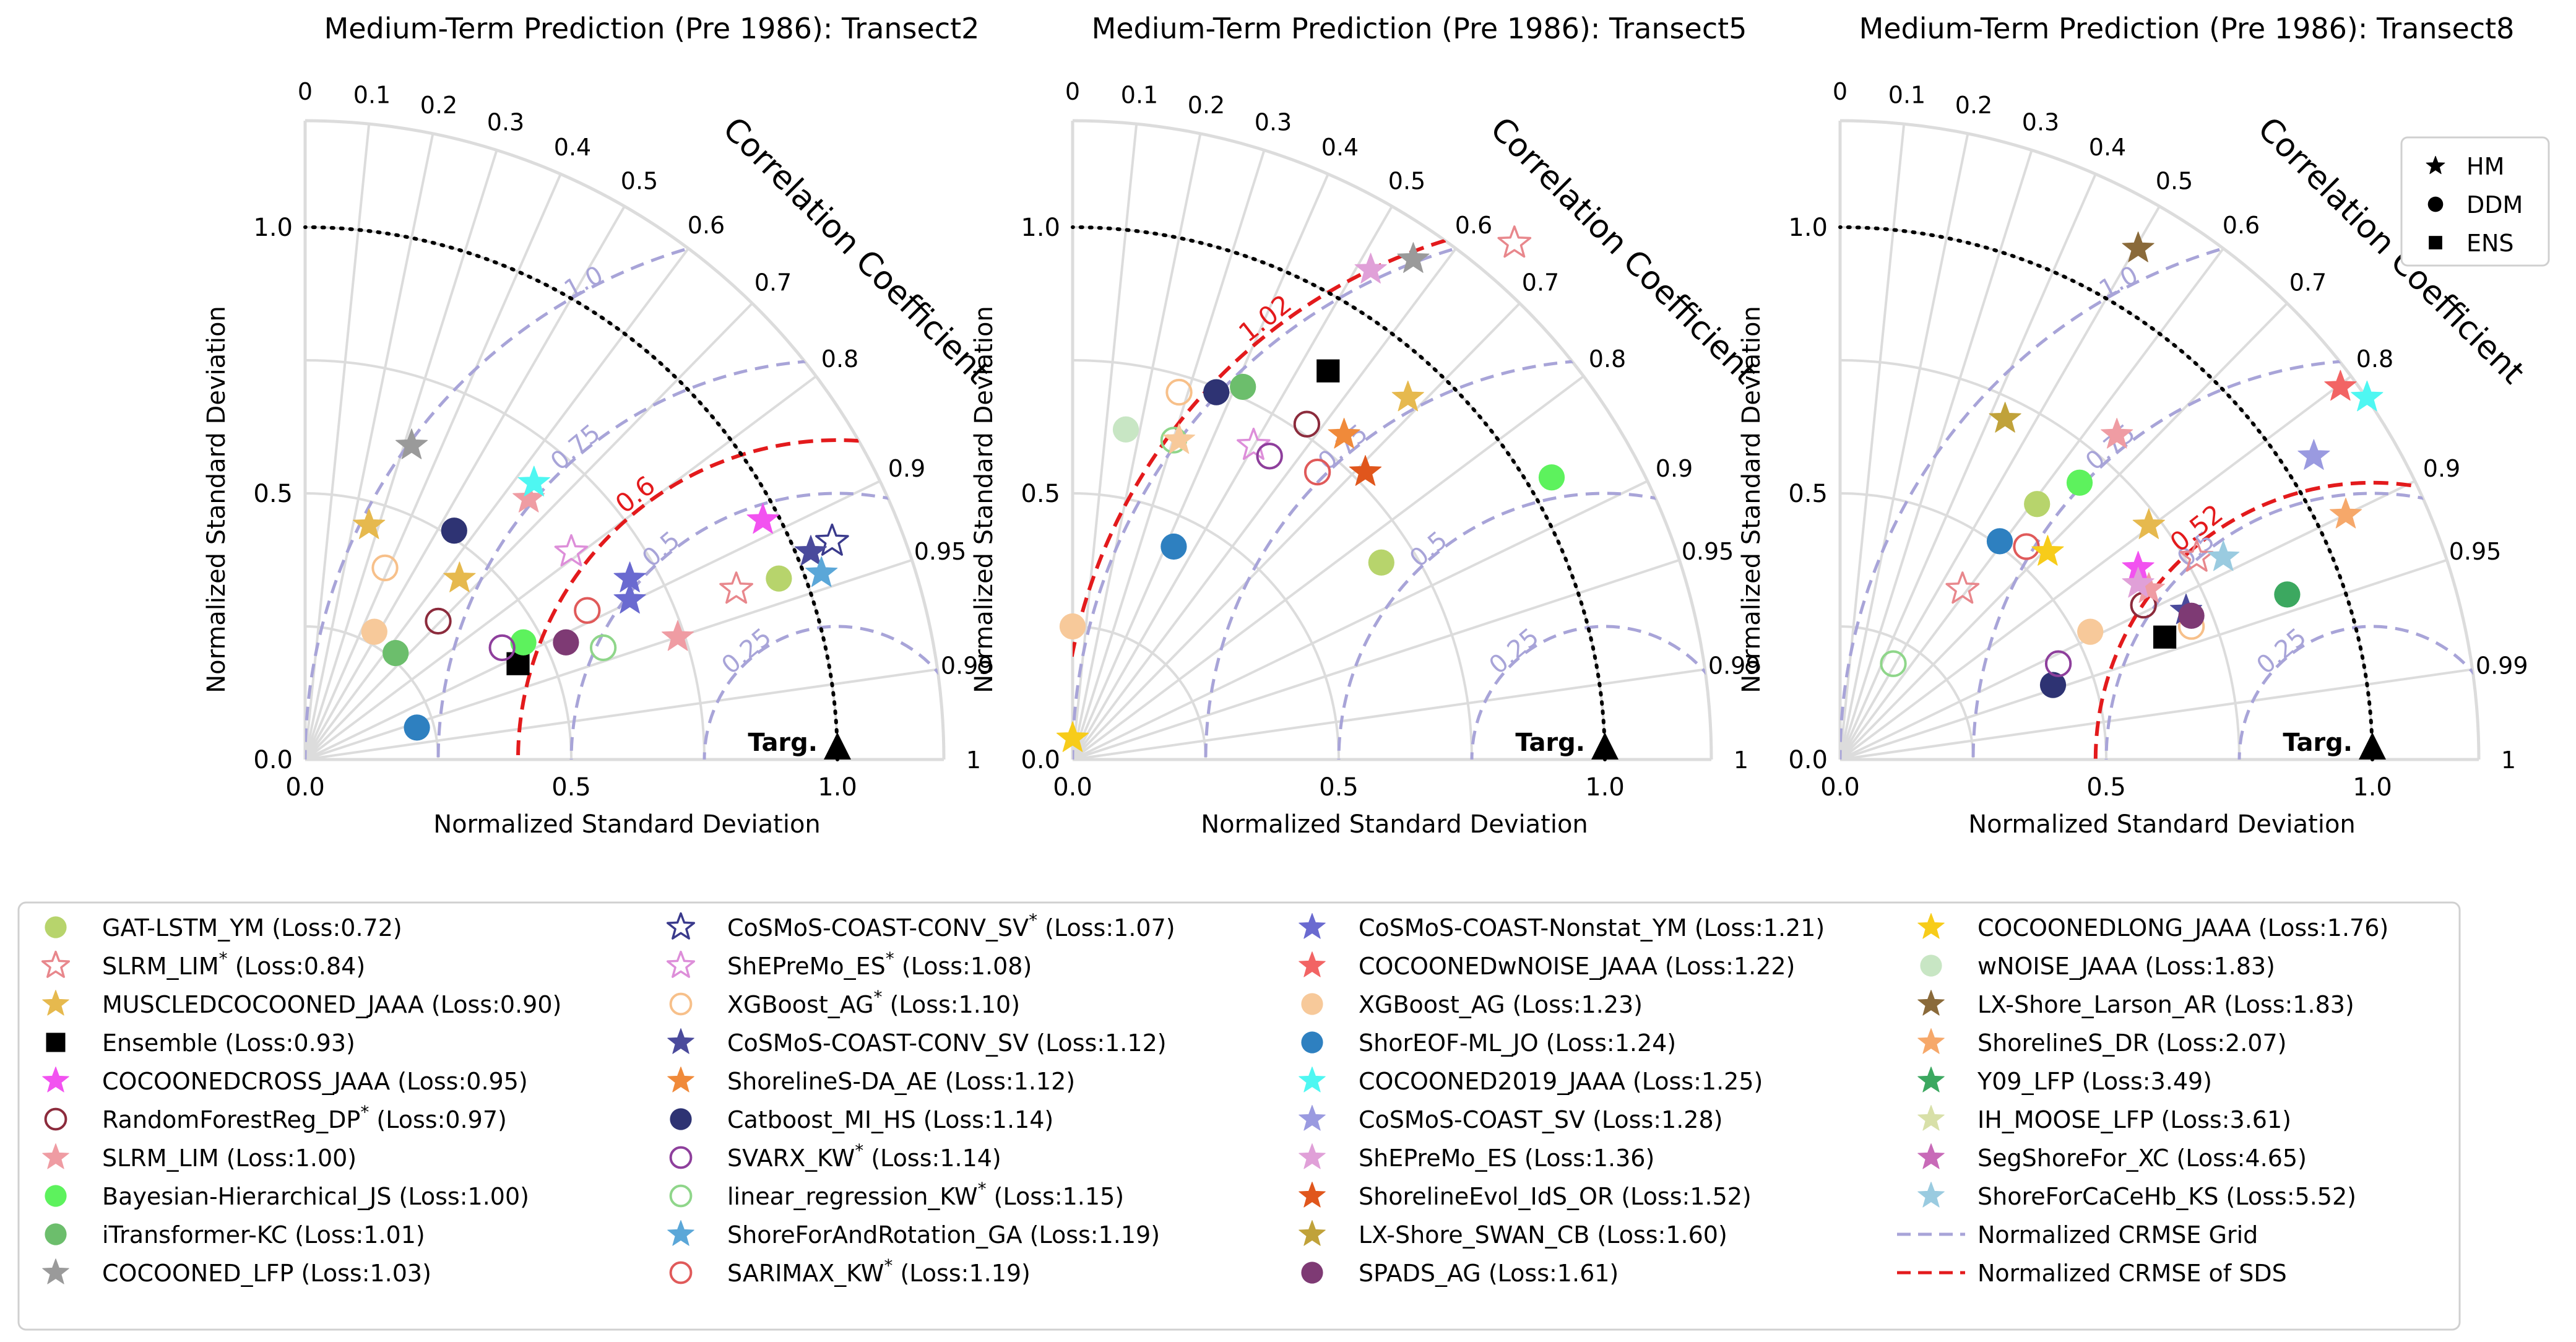  Describe the element at coordinates (369, 446) in the screenshot. I see `corr-ray` at that location.